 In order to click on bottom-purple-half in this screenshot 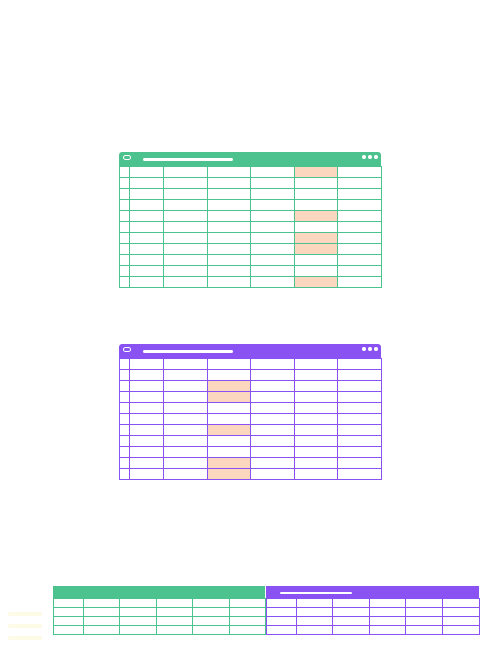, I will do `click(373, 616)`.